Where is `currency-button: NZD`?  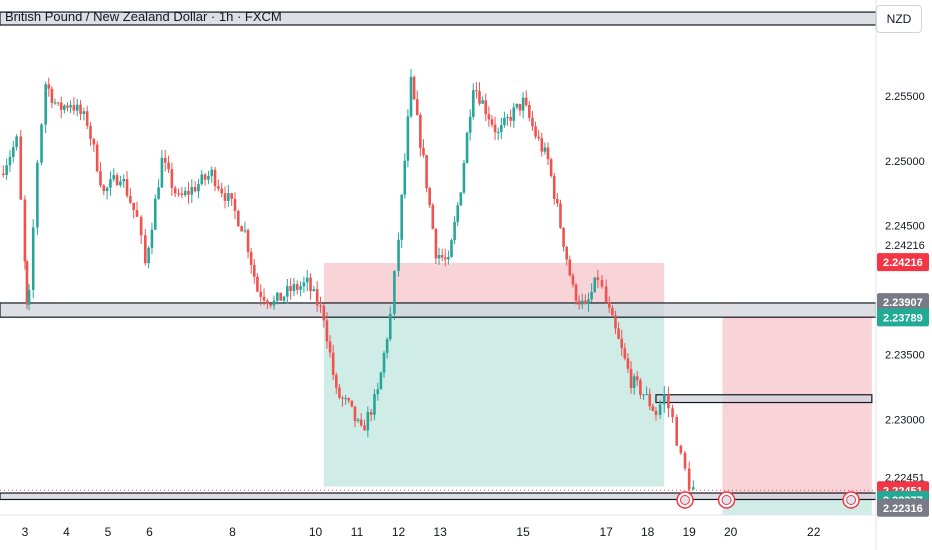
currency-button: NZD is located at coordinates (899, 19).